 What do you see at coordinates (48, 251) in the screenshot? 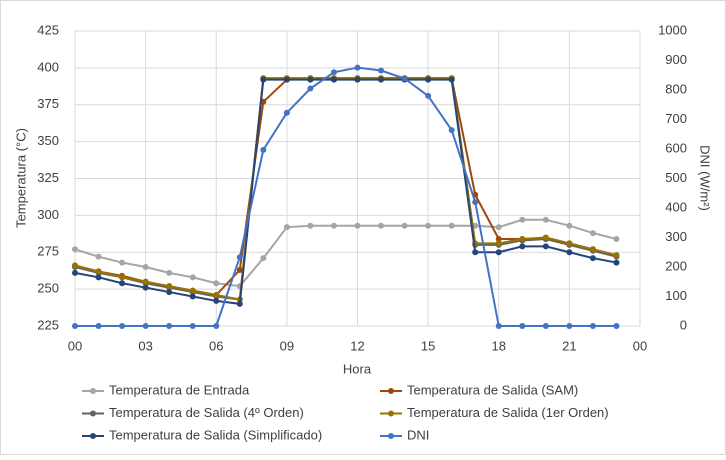
I see `y-tick-label: 275` at bounding box center [48, 251].